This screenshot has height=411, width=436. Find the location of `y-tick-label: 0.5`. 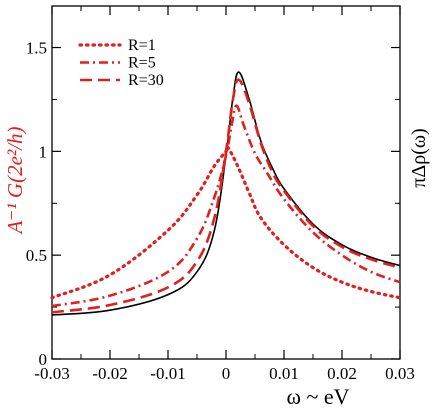

y-tick-label: 0.5 is located at coordinates (36, 255).